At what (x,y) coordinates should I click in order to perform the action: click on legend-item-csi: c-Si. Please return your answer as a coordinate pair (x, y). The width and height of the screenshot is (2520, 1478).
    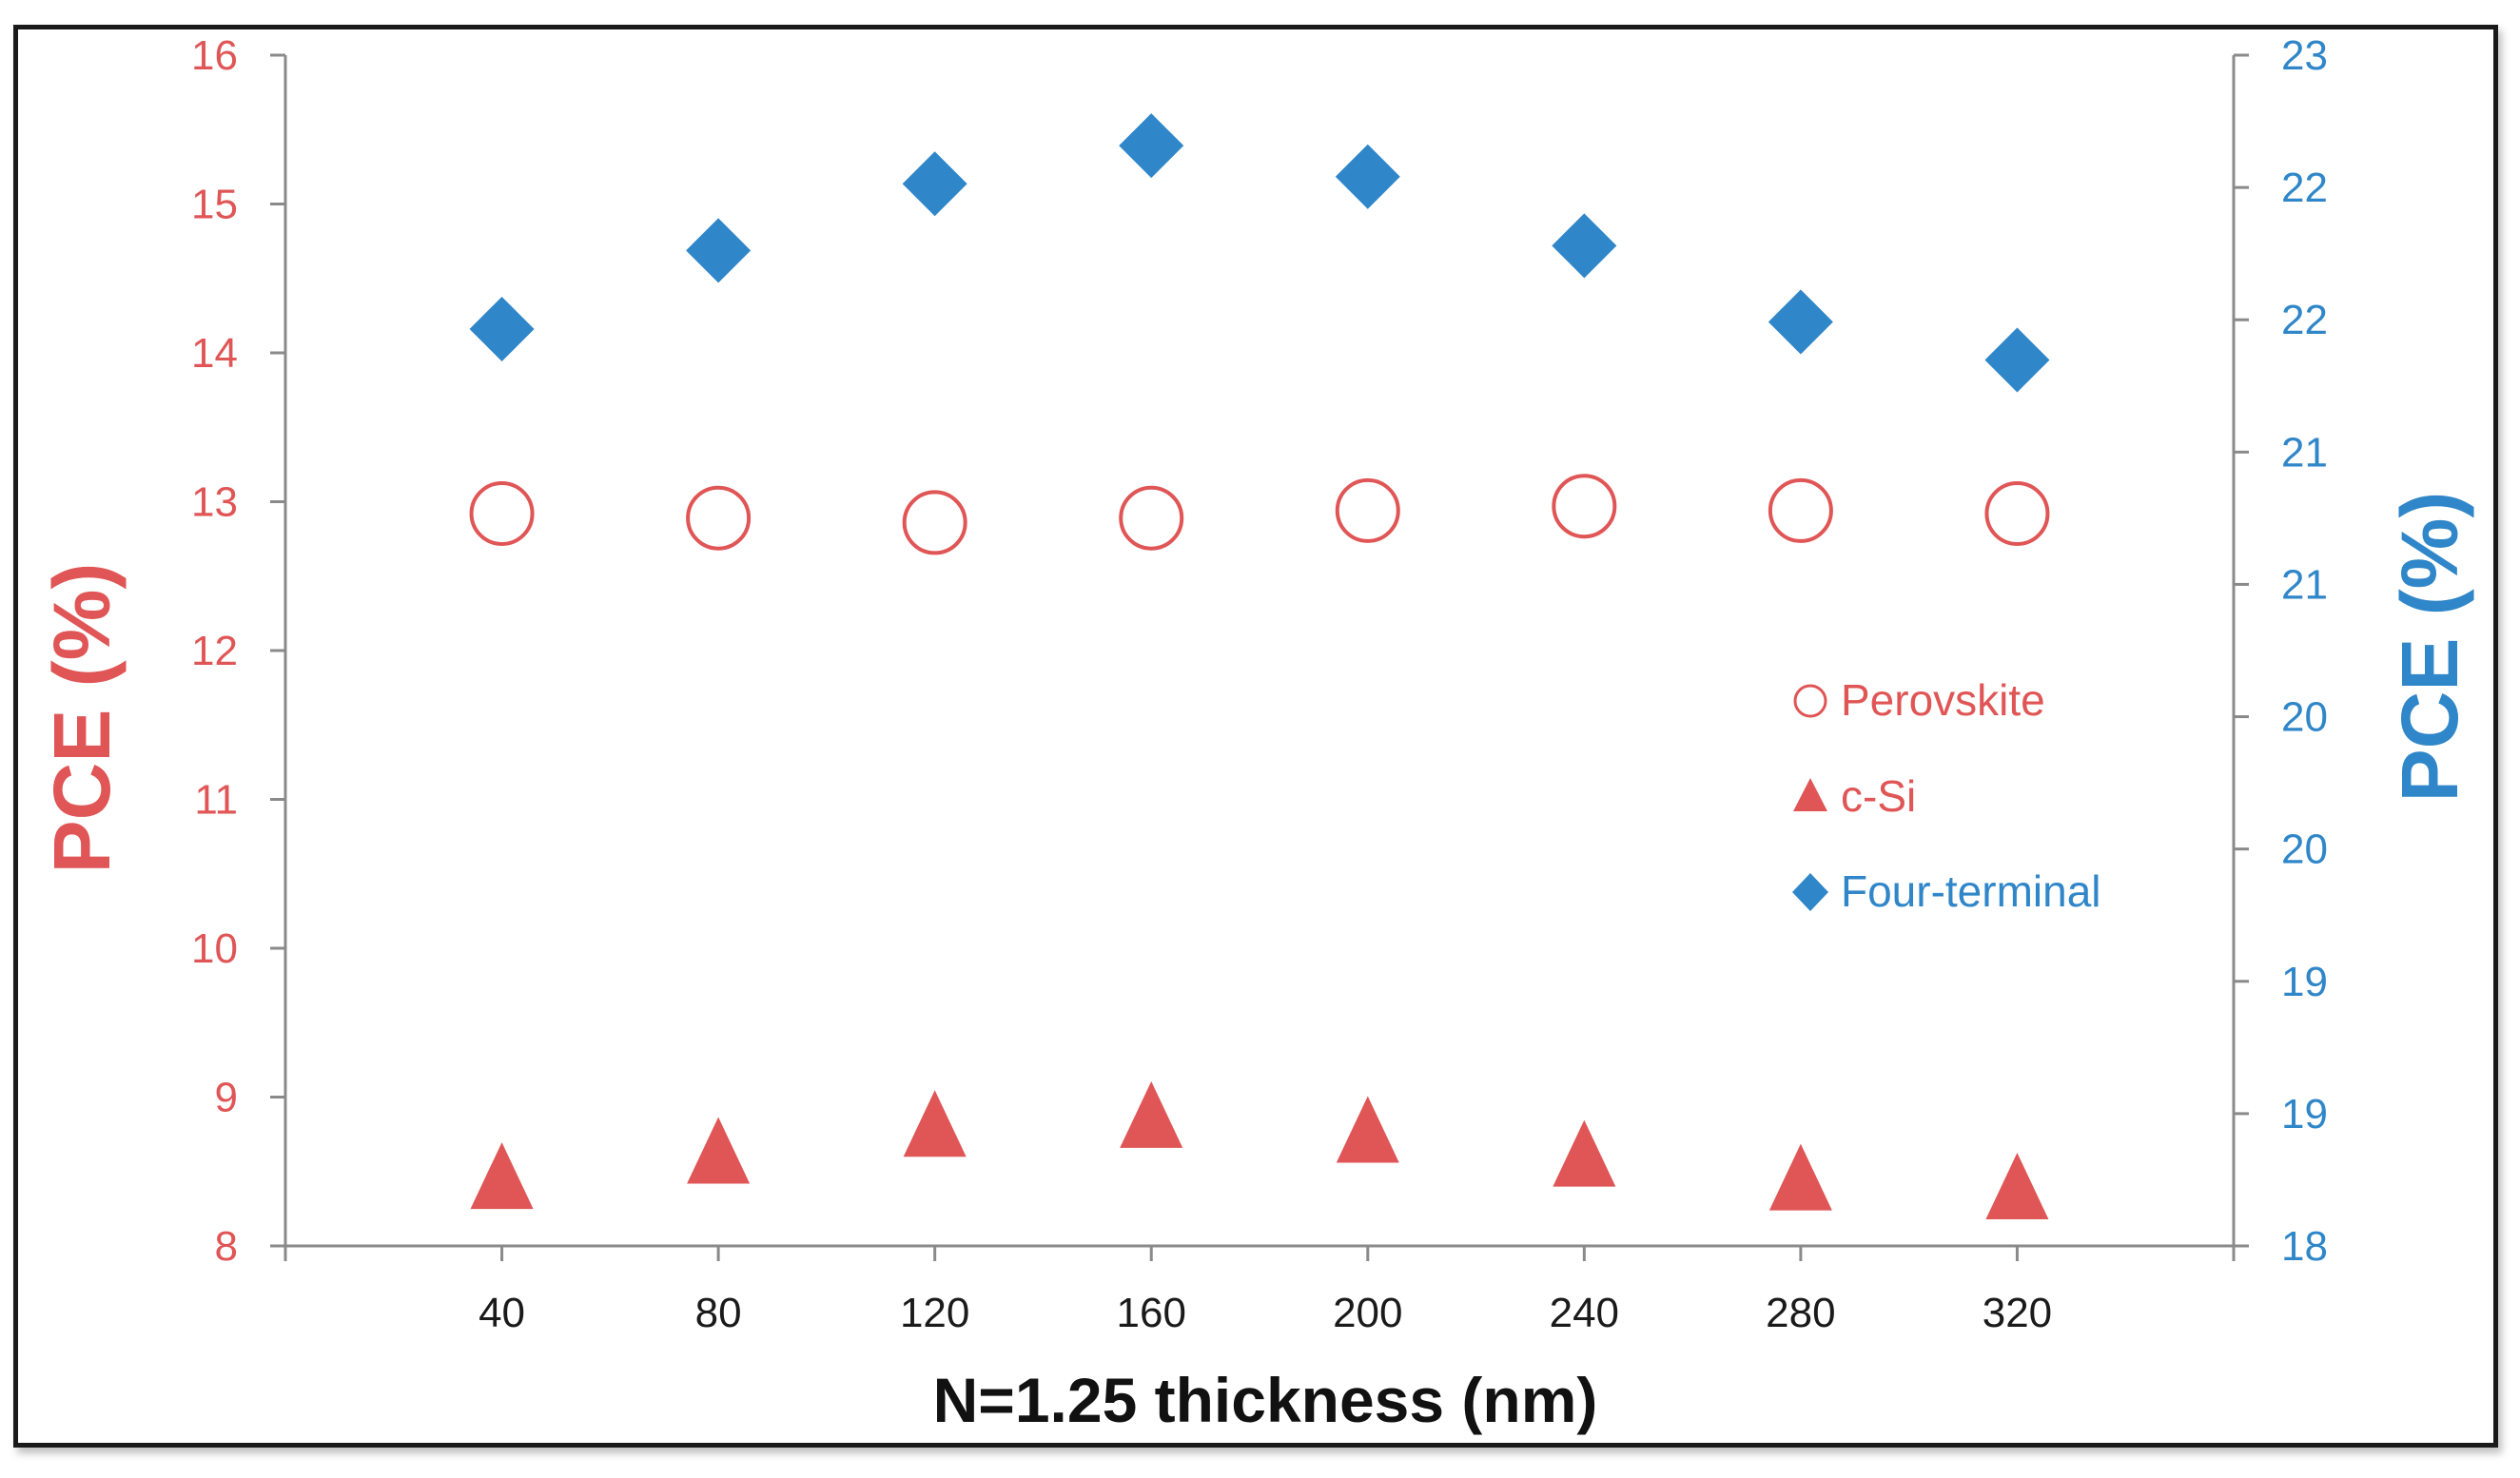
    Looking at the image, I should click on (1854, 796).